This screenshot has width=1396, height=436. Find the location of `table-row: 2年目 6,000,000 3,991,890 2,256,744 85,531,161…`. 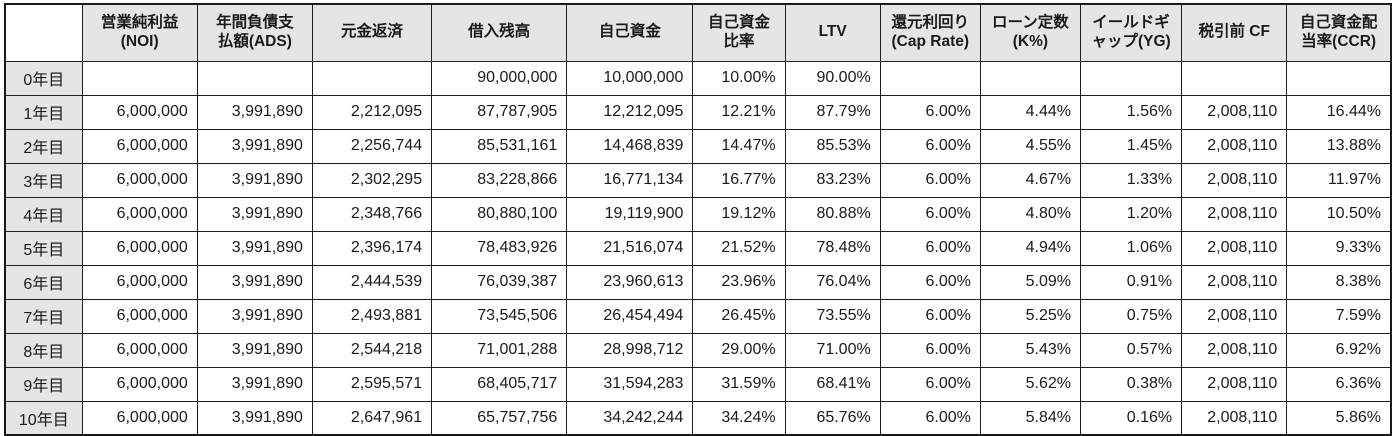

table-row: 2年目 6,000,000 3,991,890 2,256,744 85,531,161… is located at coordinates (698, 146).